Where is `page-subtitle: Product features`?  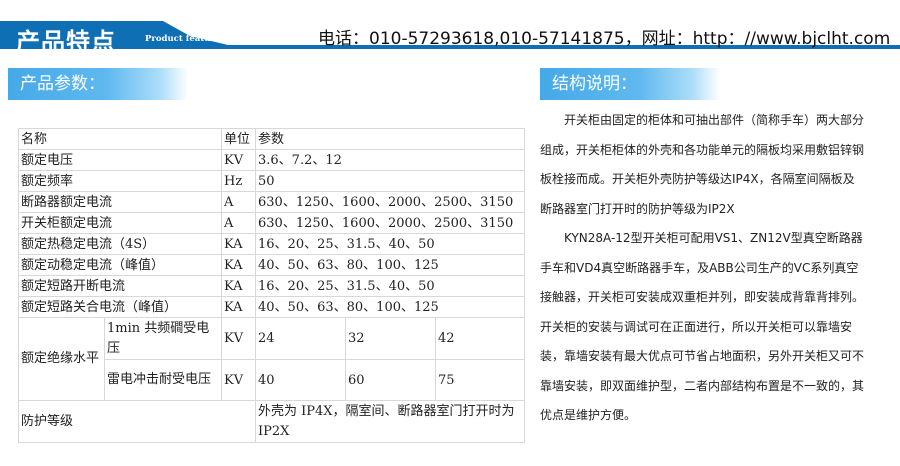
page-subtitle: Product features is located at coordinates (185, 39).